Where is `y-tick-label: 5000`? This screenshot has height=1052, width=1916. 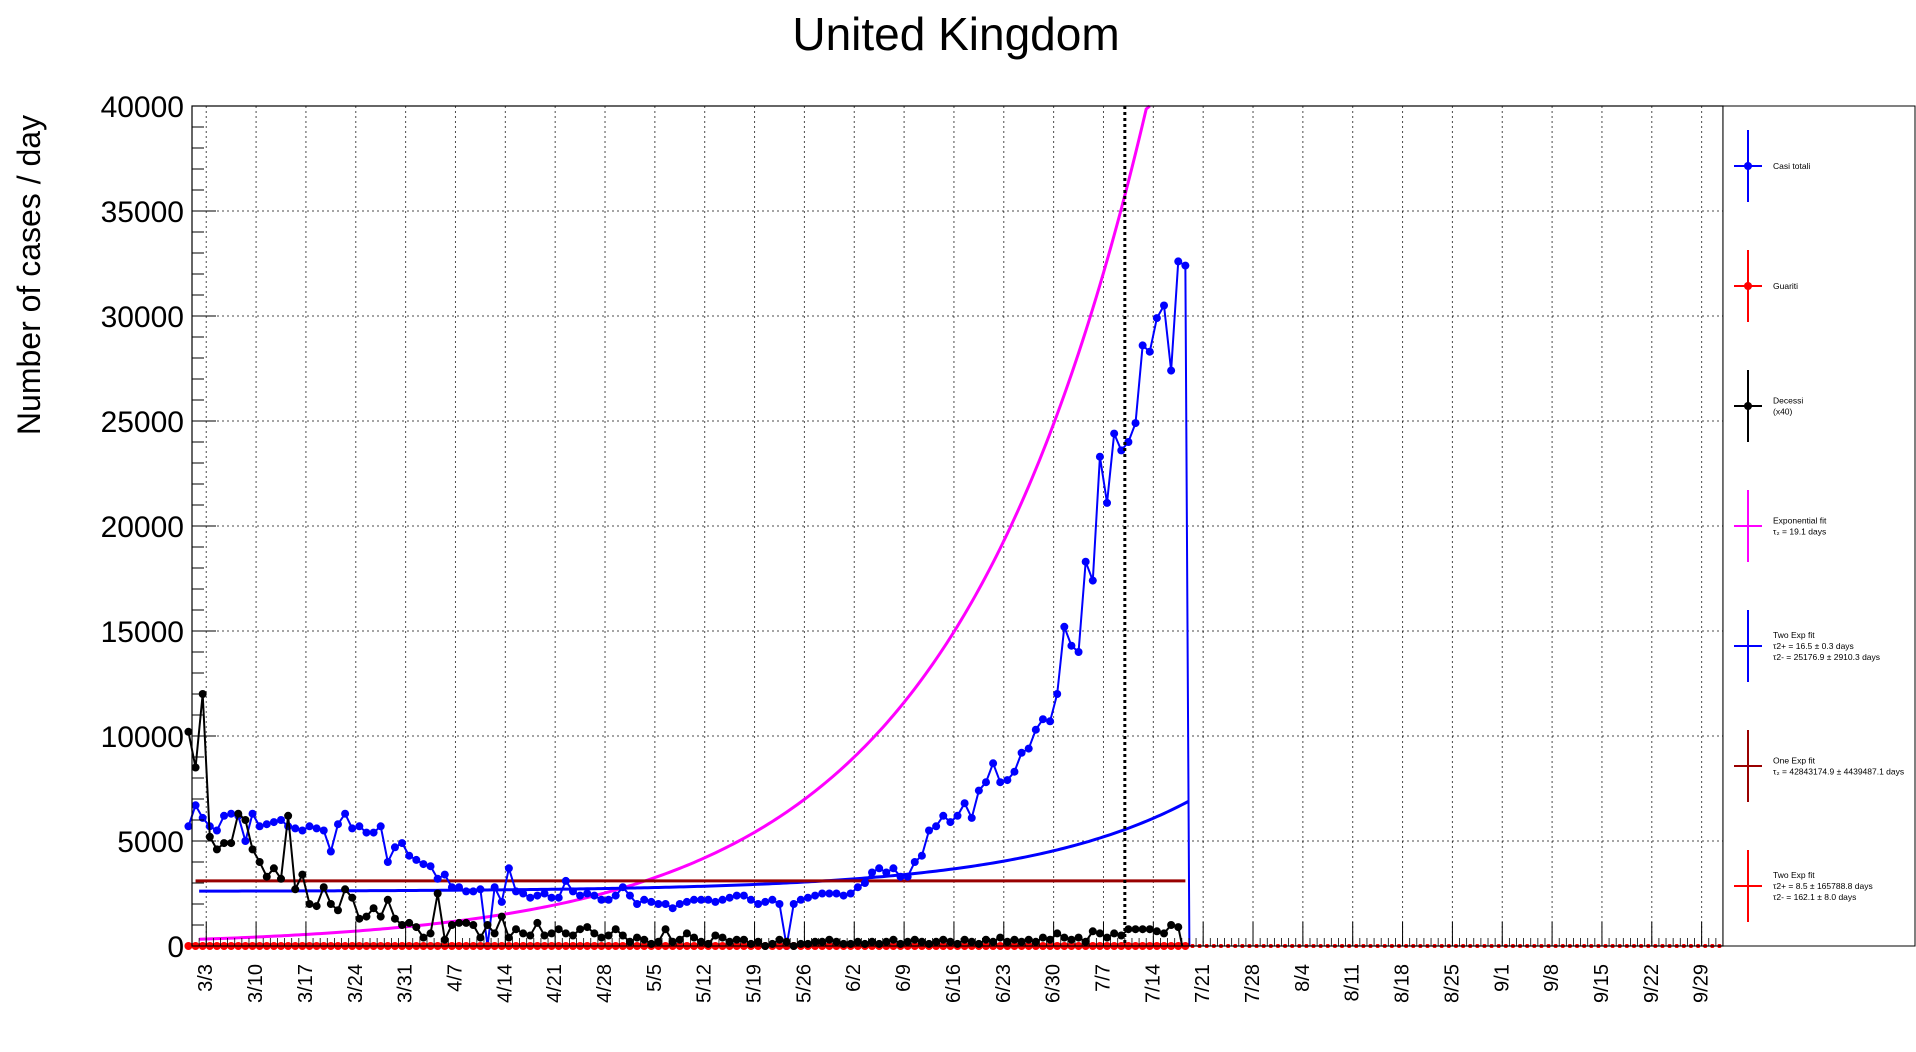
y-tick-label: 5000 is located at coordinates (150, 842).